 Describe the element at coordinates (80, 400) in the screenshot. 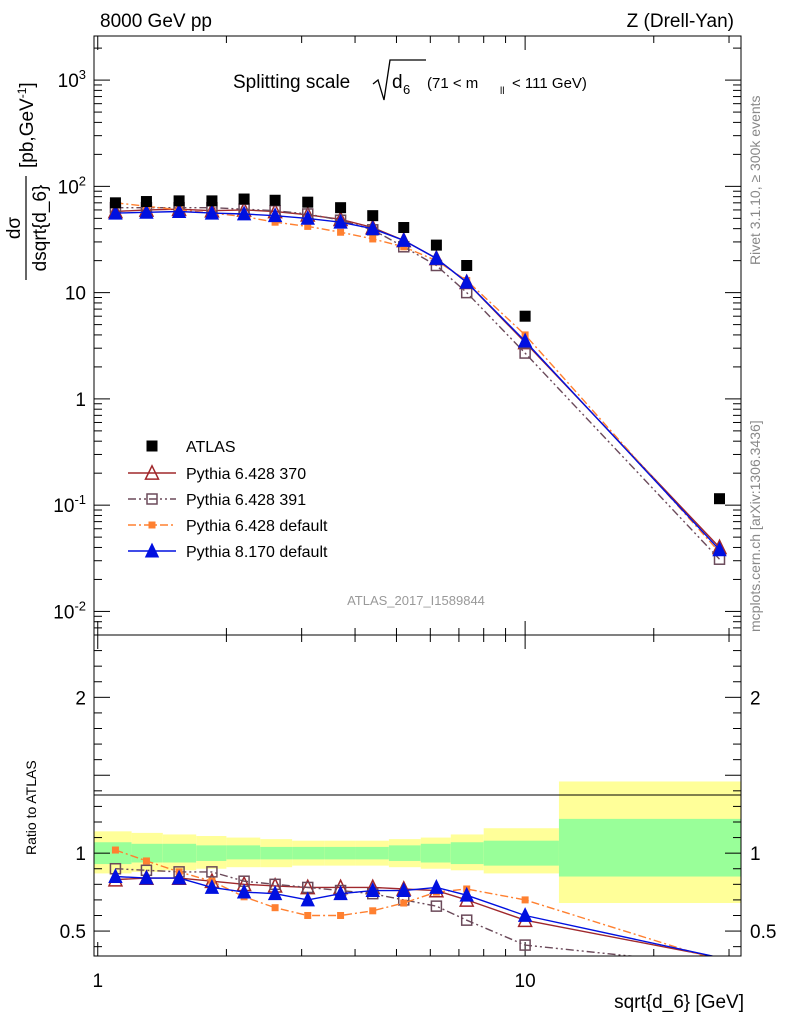

I see `main-y-tick-label: 1` at that location.